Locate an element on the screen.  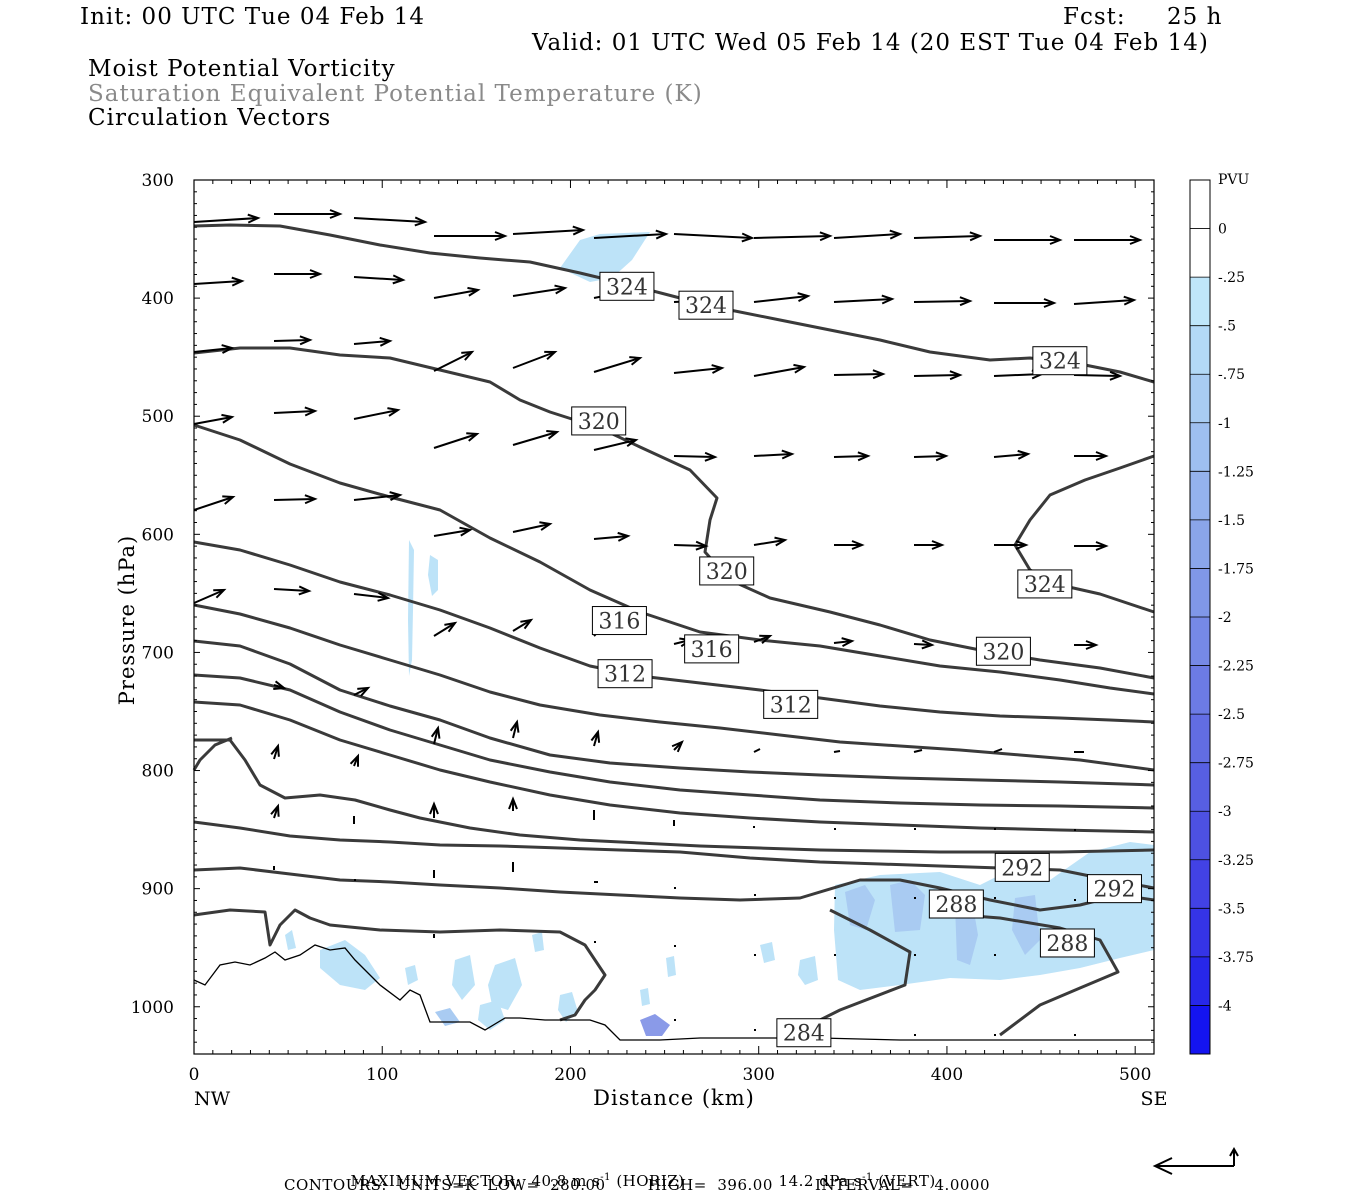
contour-label: 292 is located at coordinates (1022, 867).